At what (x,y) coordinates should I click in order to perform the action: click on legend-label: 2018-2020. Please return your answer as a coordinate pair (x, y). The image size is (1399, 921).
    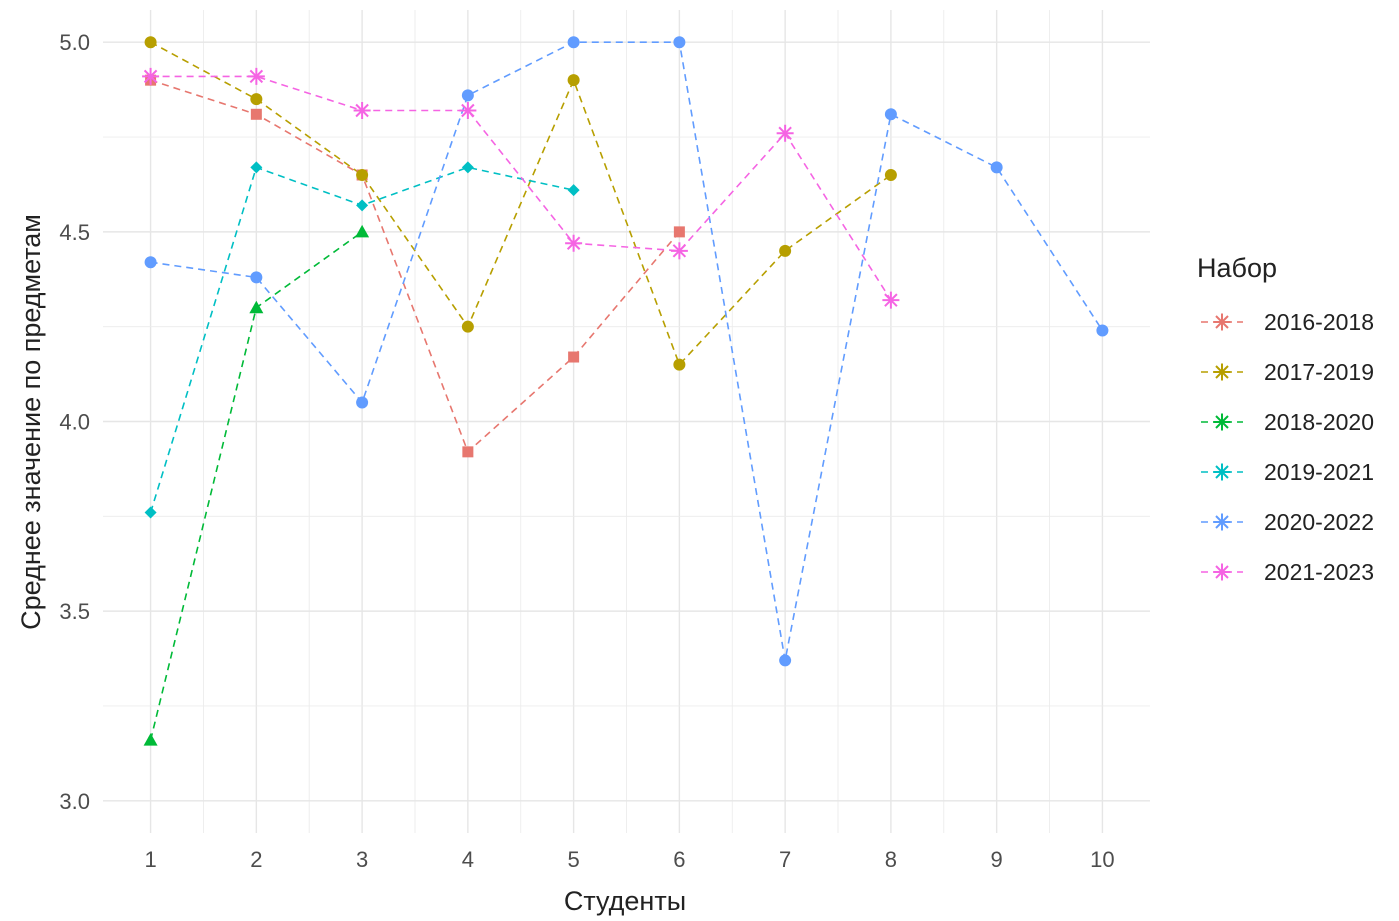
    Looking at the image, I should click on (1319, 422).